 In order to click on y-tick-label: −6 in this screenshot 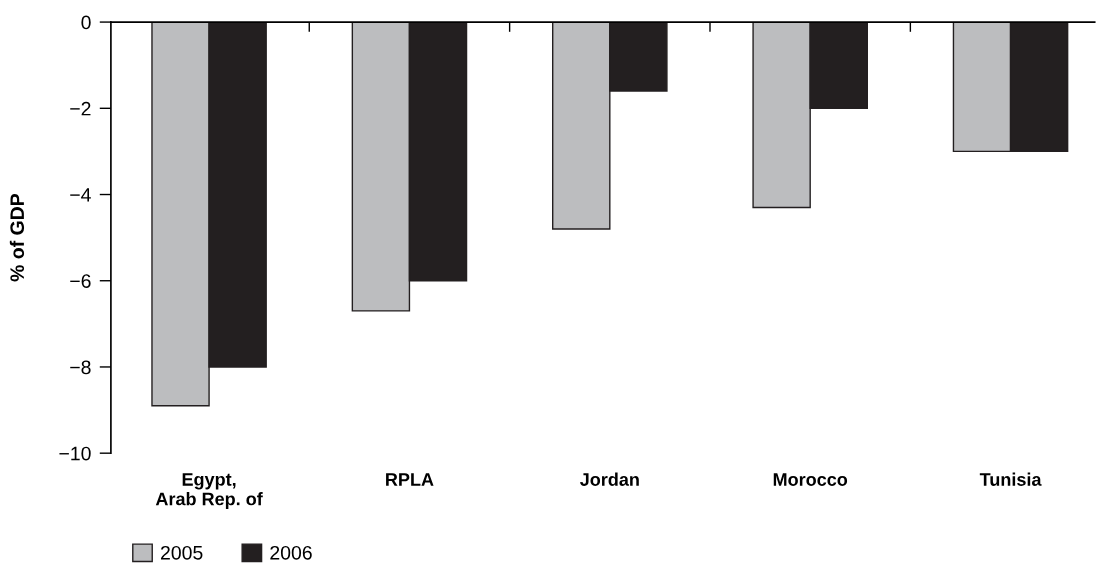, I will do `click(80, 281)`.